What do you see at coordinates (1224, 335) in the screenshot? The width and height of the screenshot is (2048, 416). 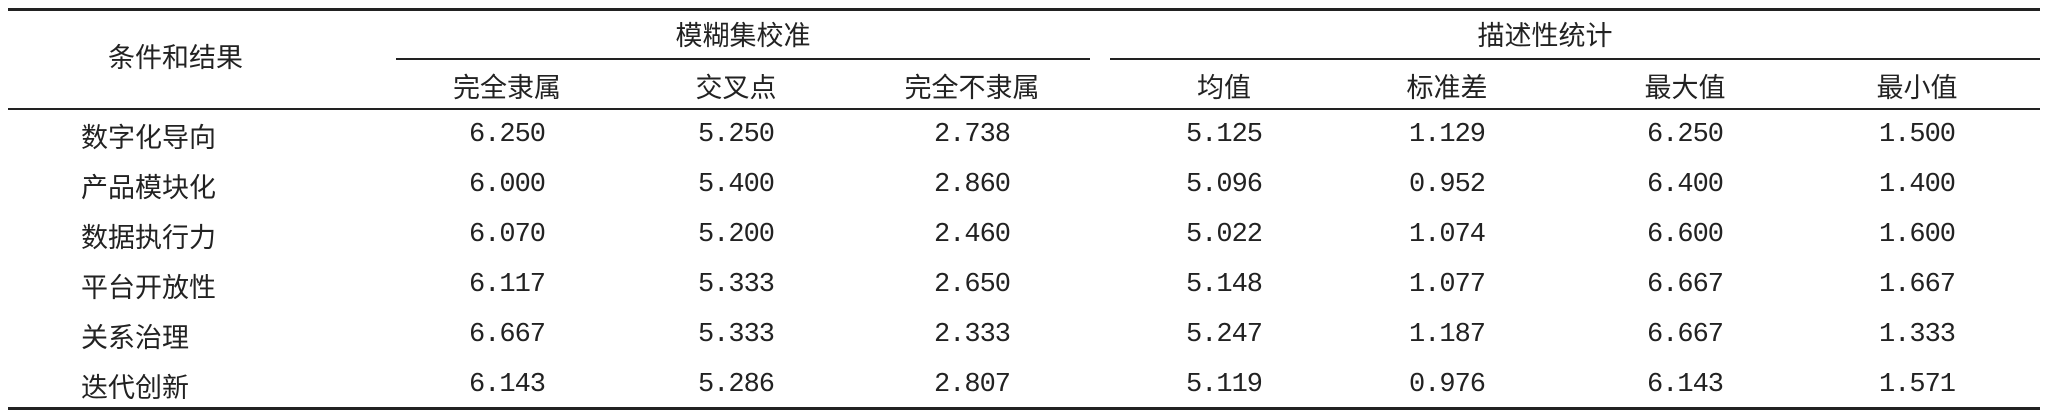 I see `table-cell: 5.247` at bounding box center [1224, 335].